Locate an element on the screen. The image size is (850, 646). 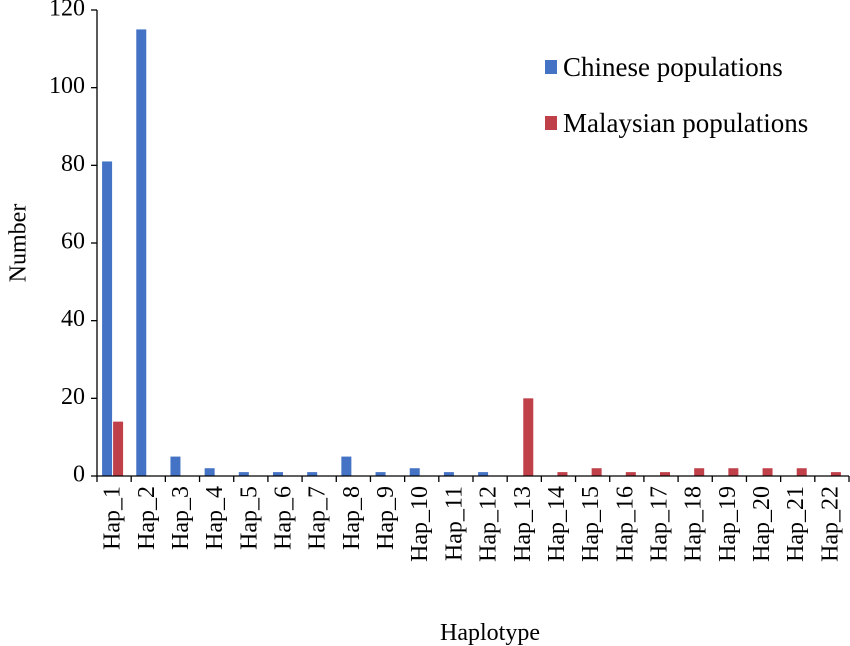
x-tick-label: Hap_15 is located at coordinates (591, 524).